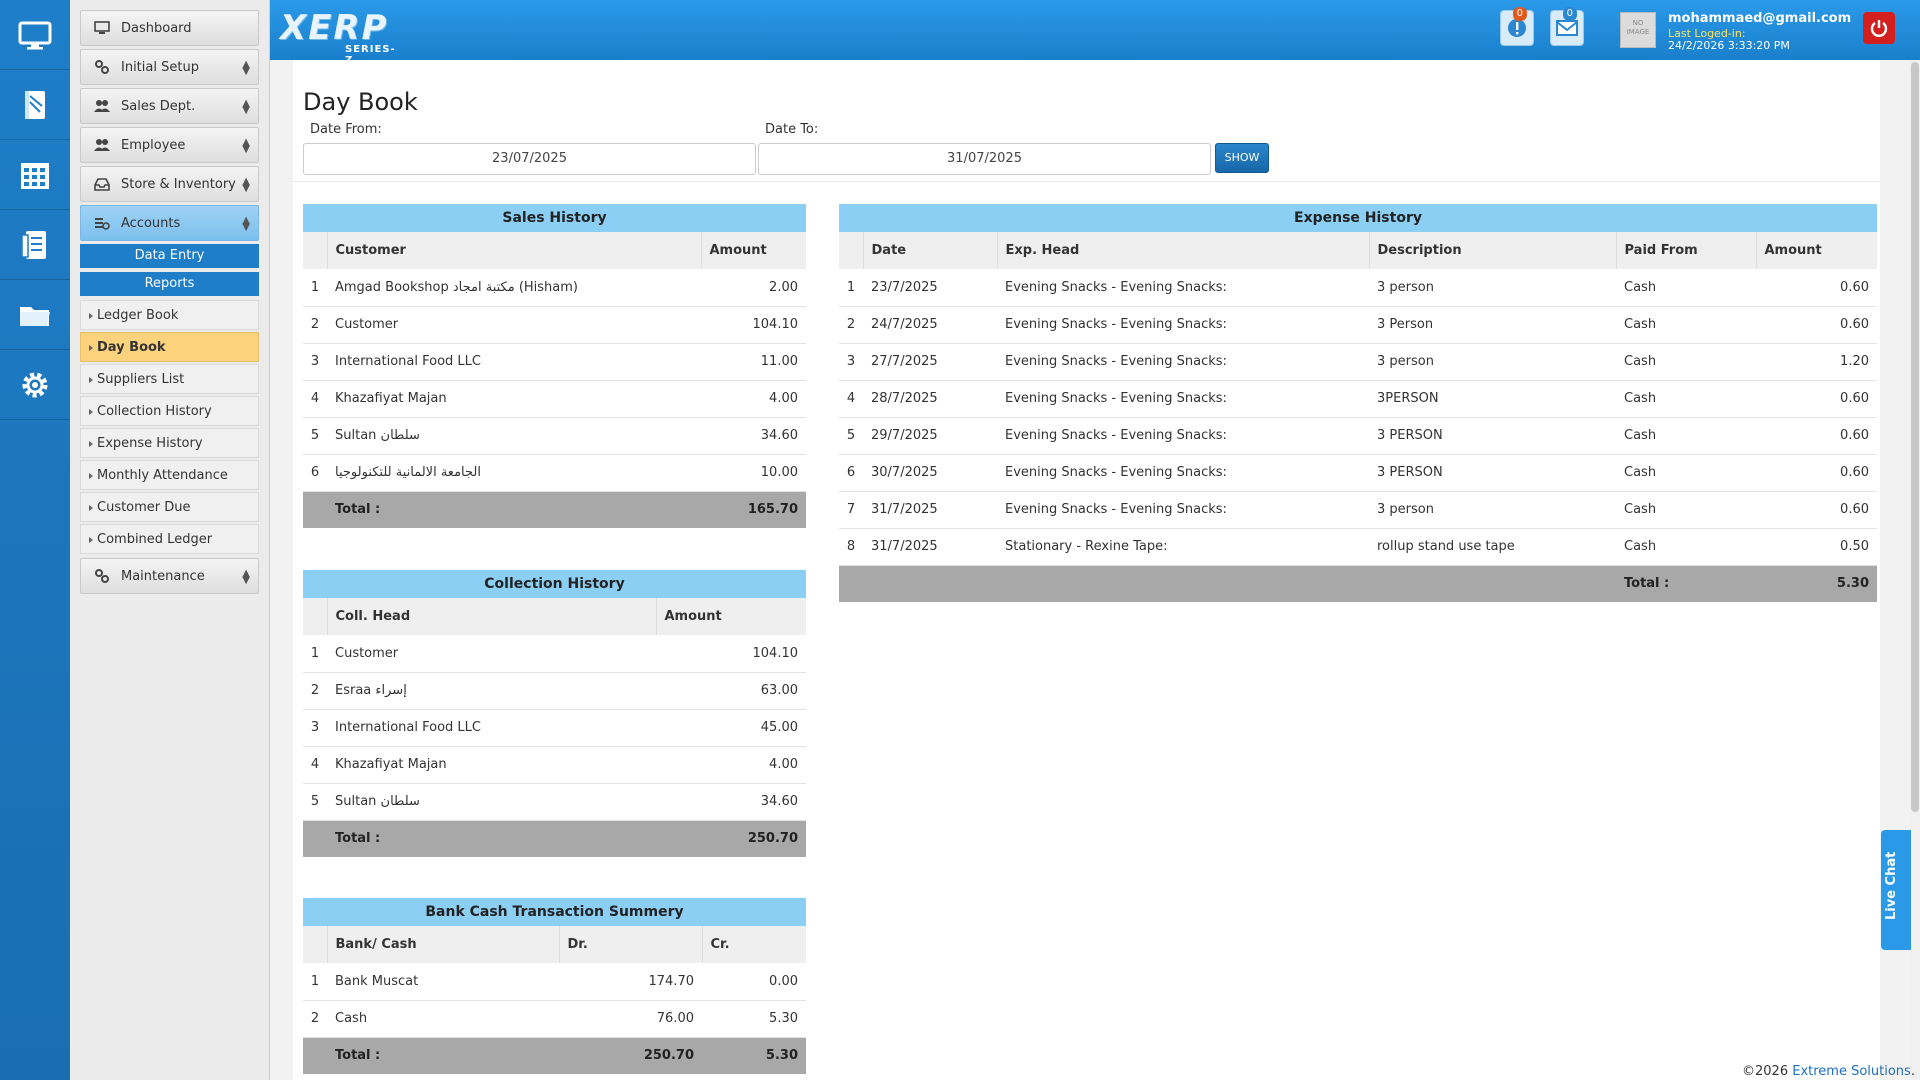 This screenshot has width=1920, height=1080. I want to click on report-item-suppliers-list: Suppliers List, so click(169, 379).